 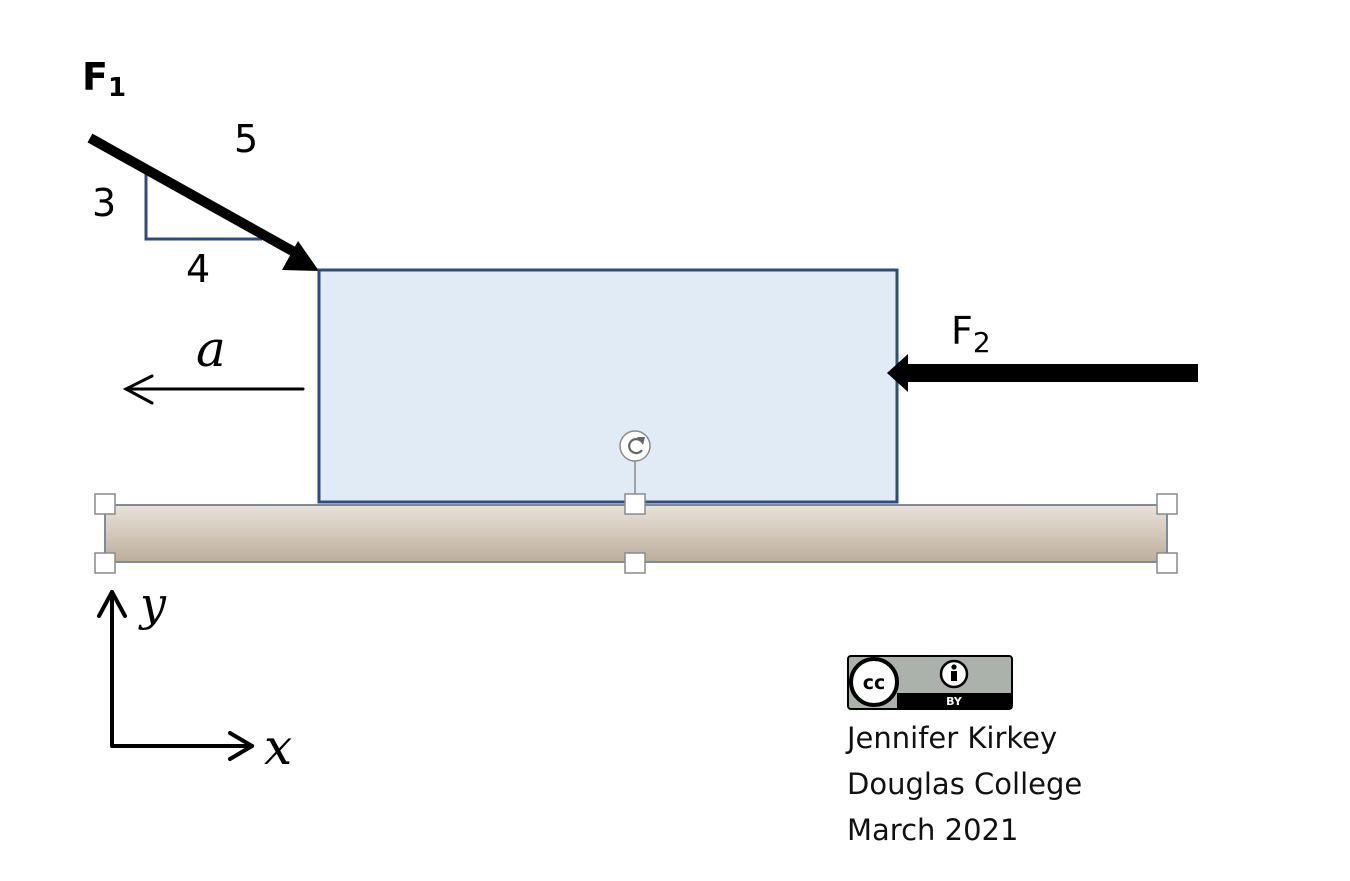 What do you see at coordinates (1042, 373) in the screenshot?
I see `f2-arrow` at bounding box center [1042, 373].